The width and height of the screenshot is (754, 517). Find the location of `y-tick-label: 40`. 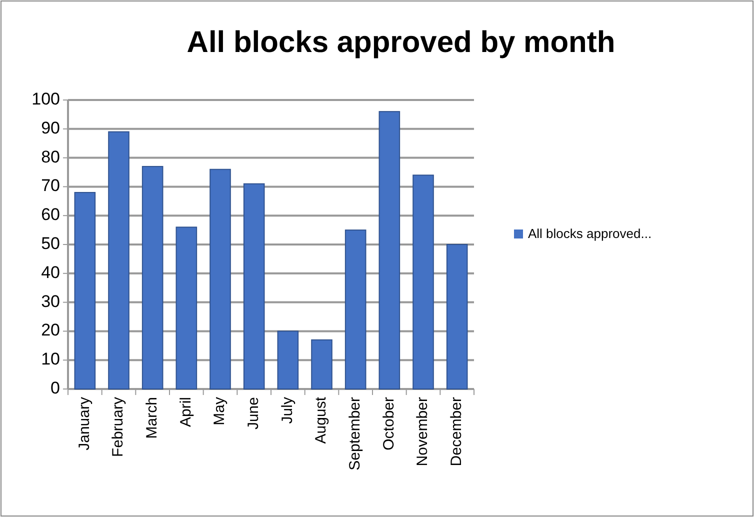

y-tick-label: 40 is located at coordinates (50, 272).